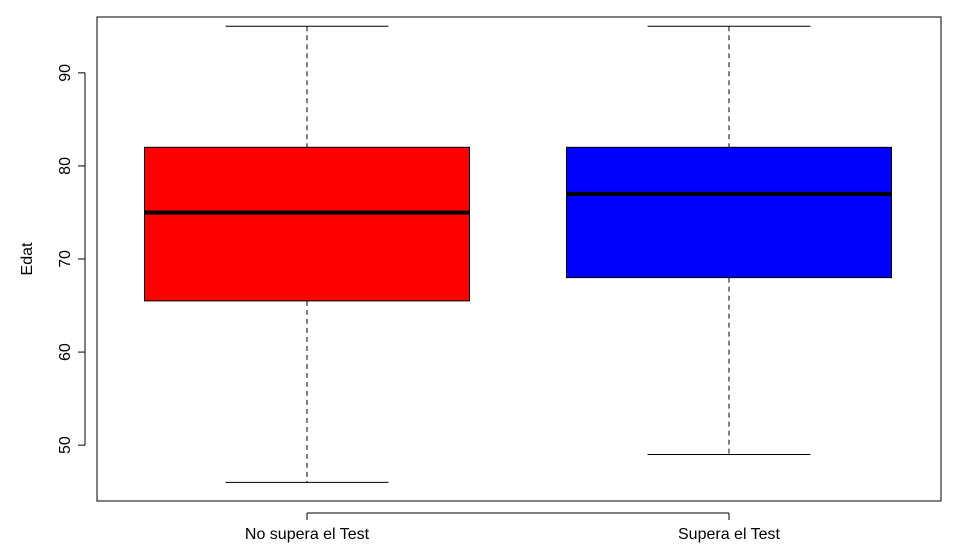 Image resolution: width=960 pixels, height=548 pixels. Describe the element at coordinates (65, 445) in the screenshot. I see `y-tick-label: 50` at that location.